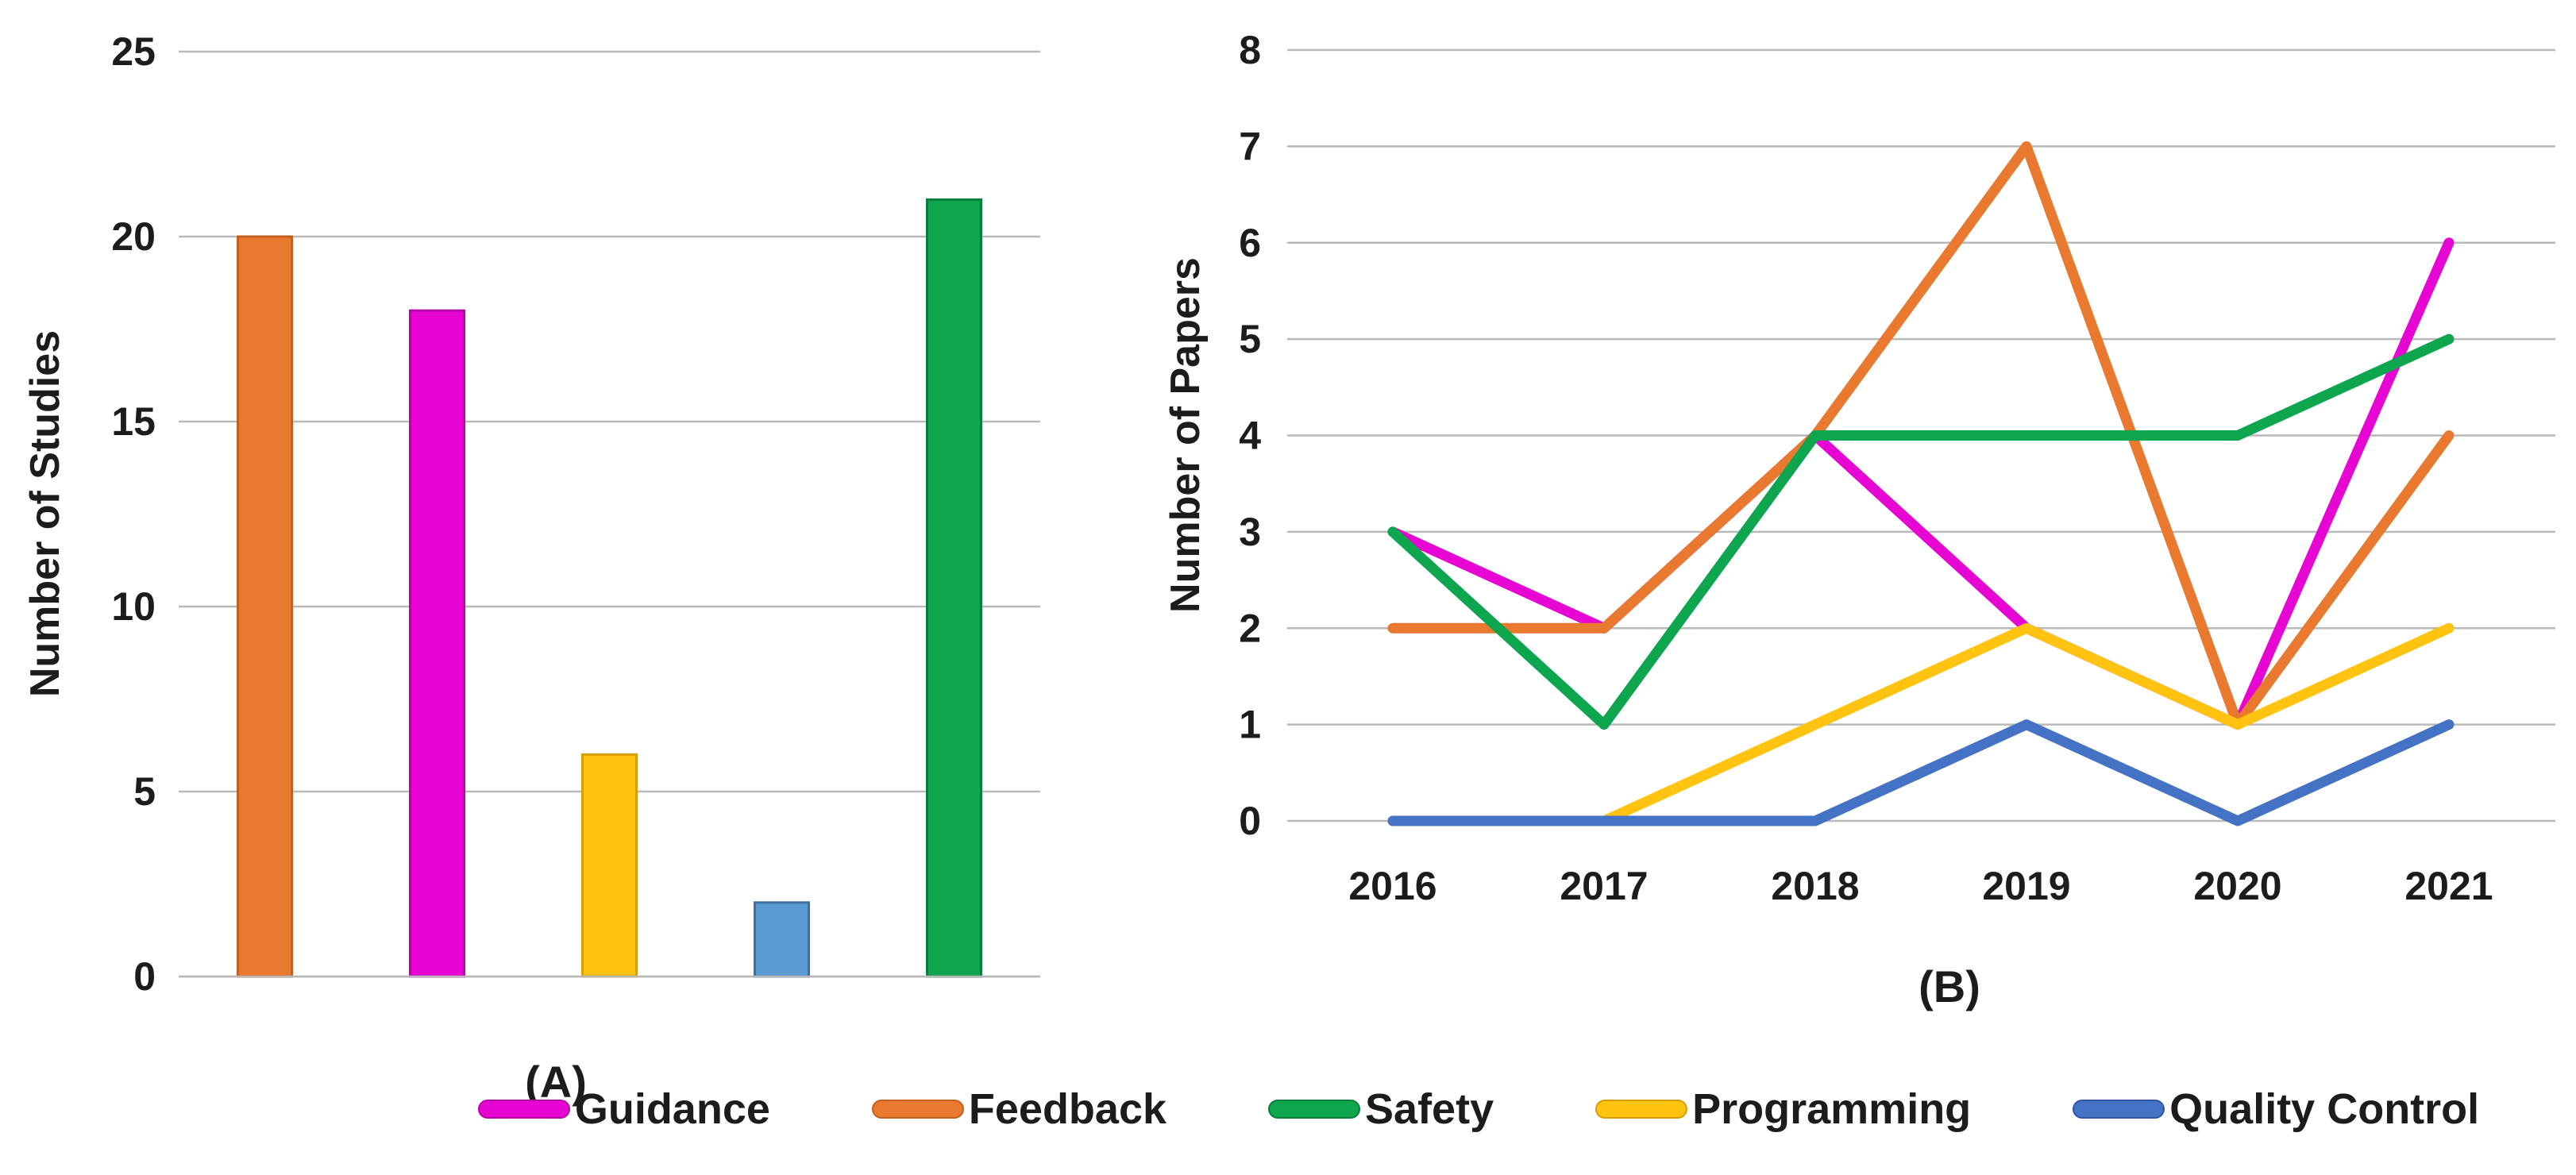  I want to click on legend-item-feedback: Feedback, so click(1019, 1109).